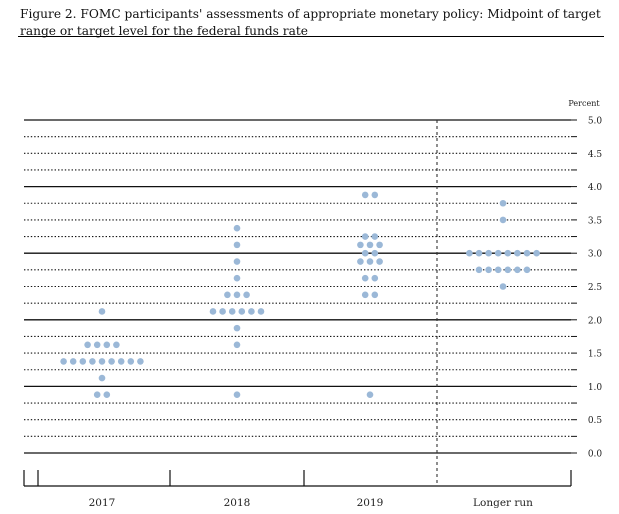 Image resolution: width=619 pixels, height=514 pixels. Describe the element at coordinates (595, 421) in the screenshot. I see `y-tick-label: 0.5` at that location.